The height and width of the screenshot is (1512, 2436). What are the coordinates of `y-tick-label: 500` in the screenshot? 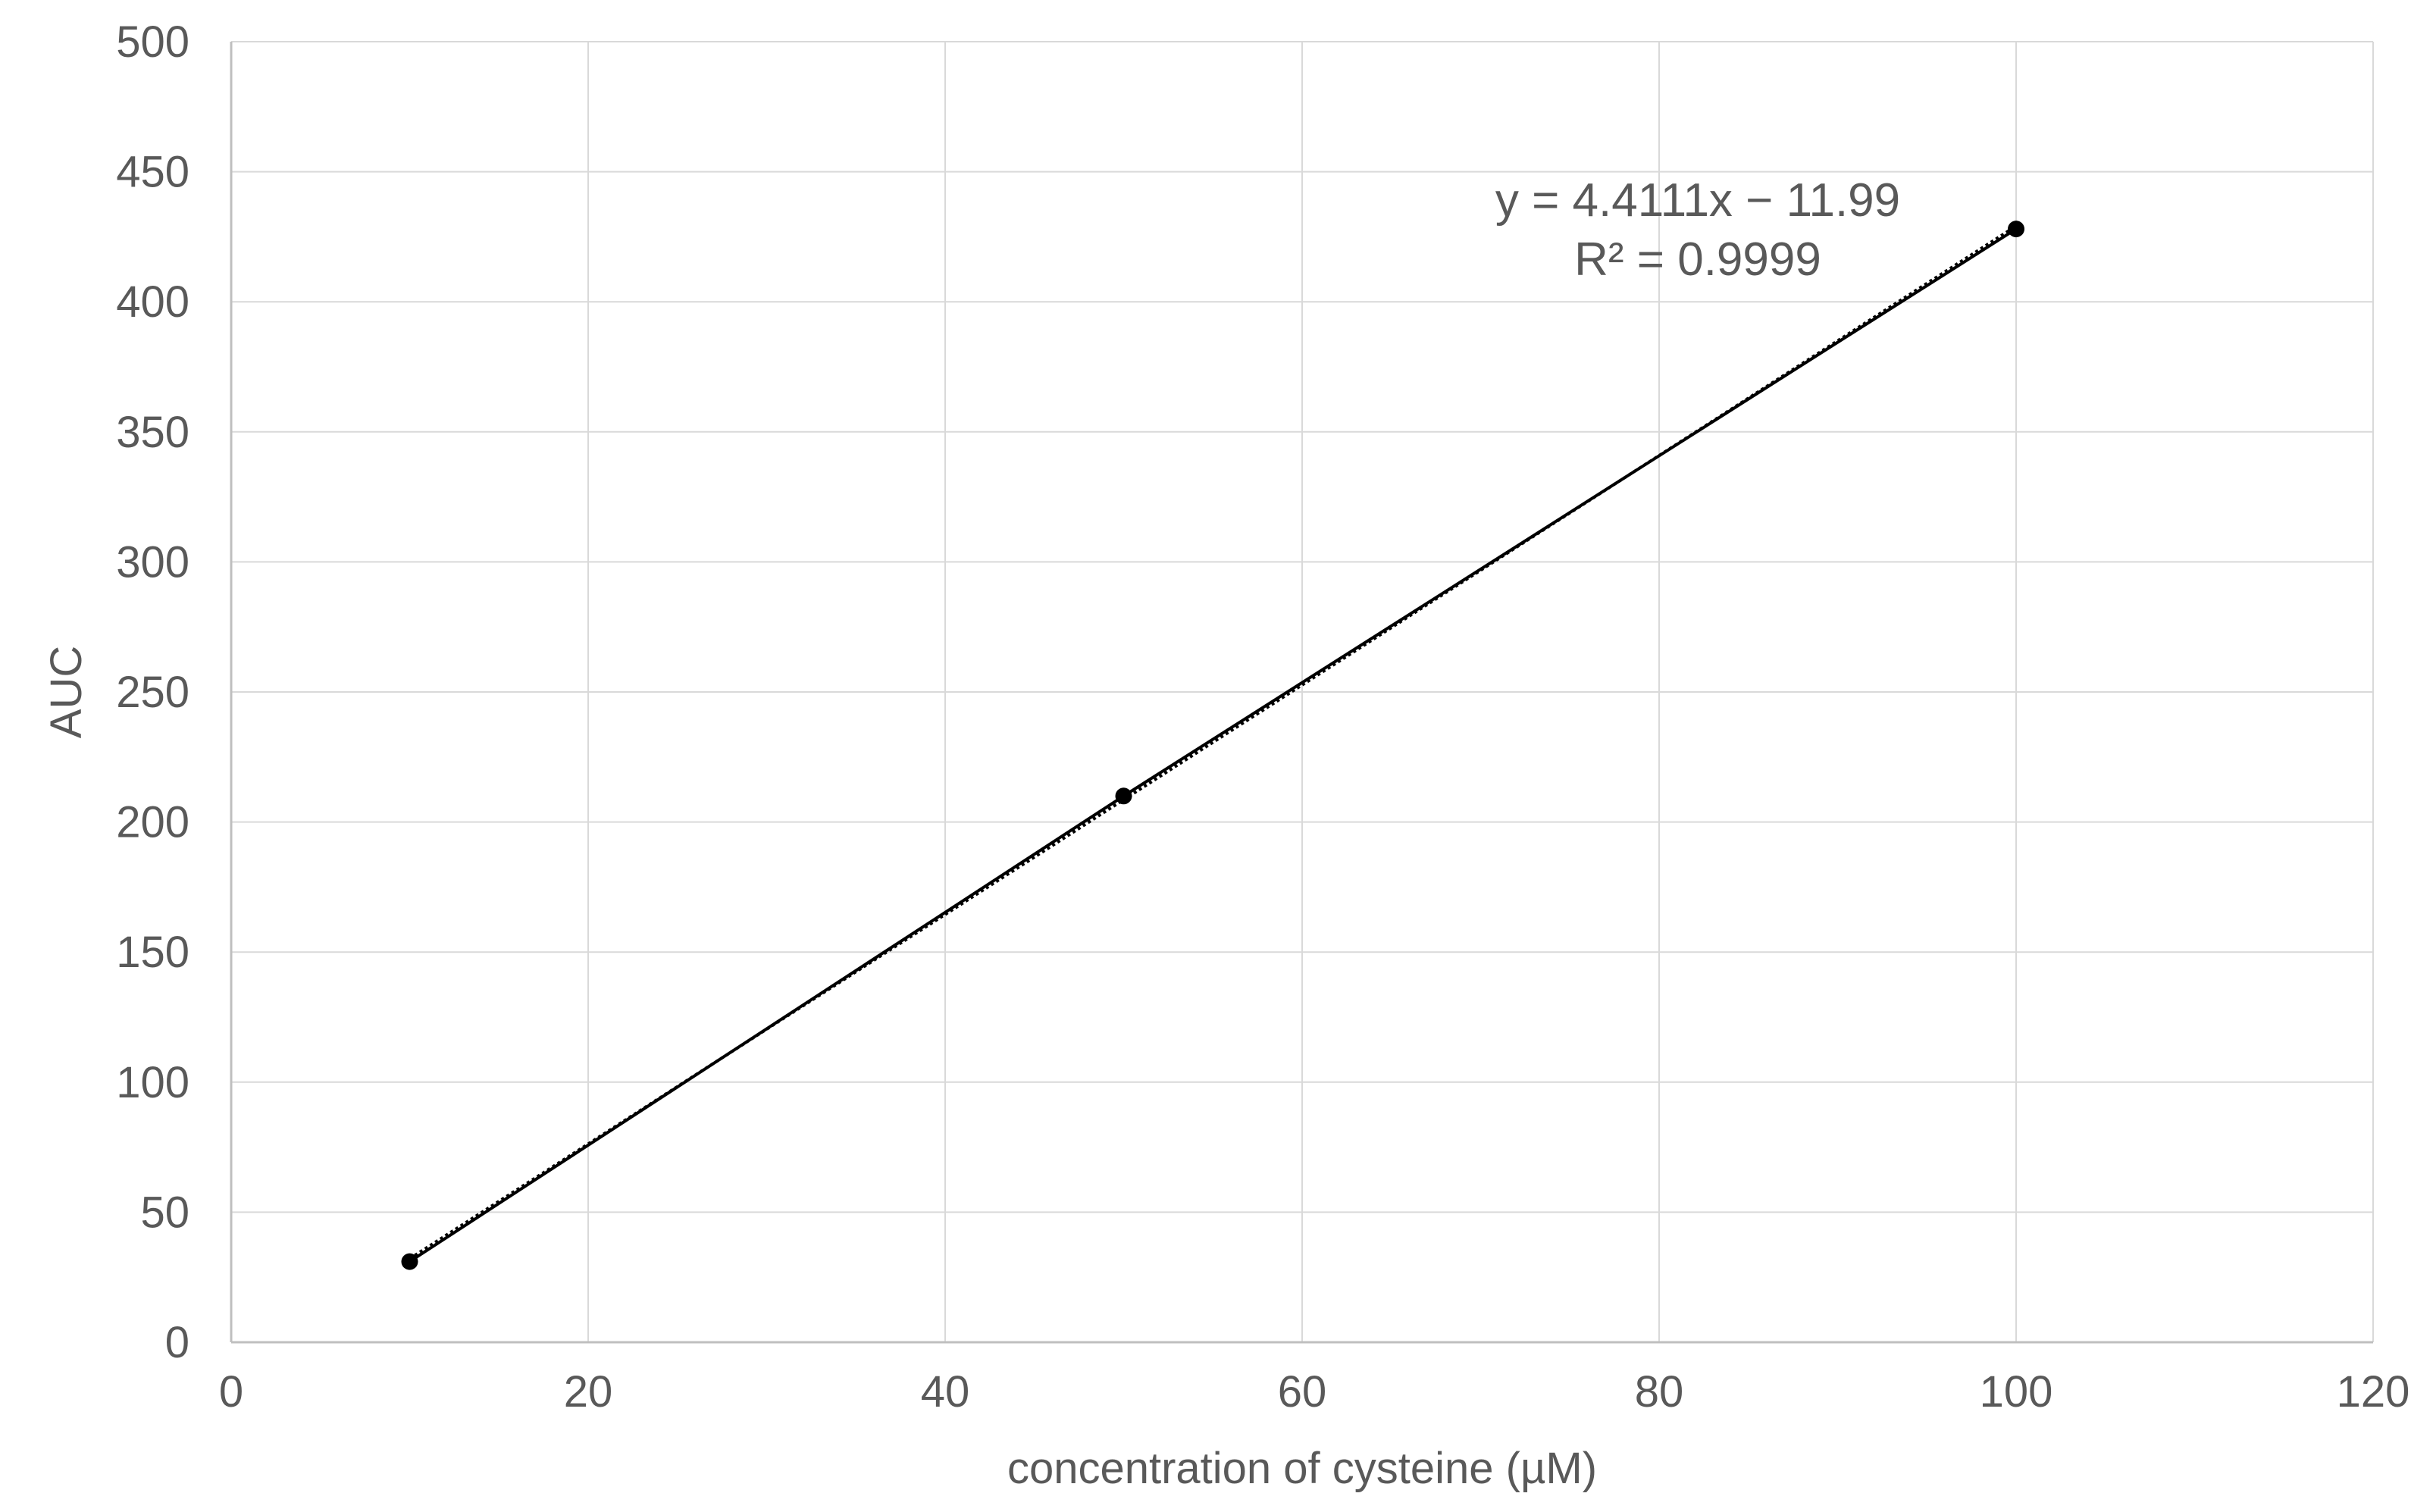 It's located at (152, 42).